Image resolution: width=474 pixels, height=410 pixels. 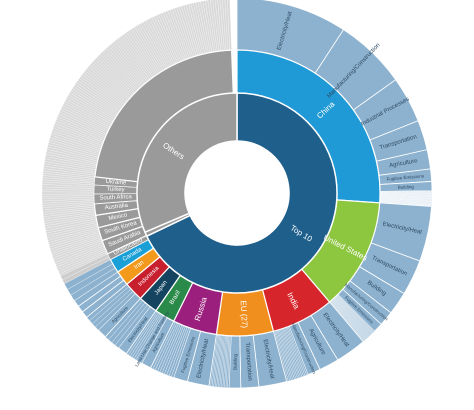 I want to click on outer-label-china-agriculture: Agriculture, so click(x=404, y=163).